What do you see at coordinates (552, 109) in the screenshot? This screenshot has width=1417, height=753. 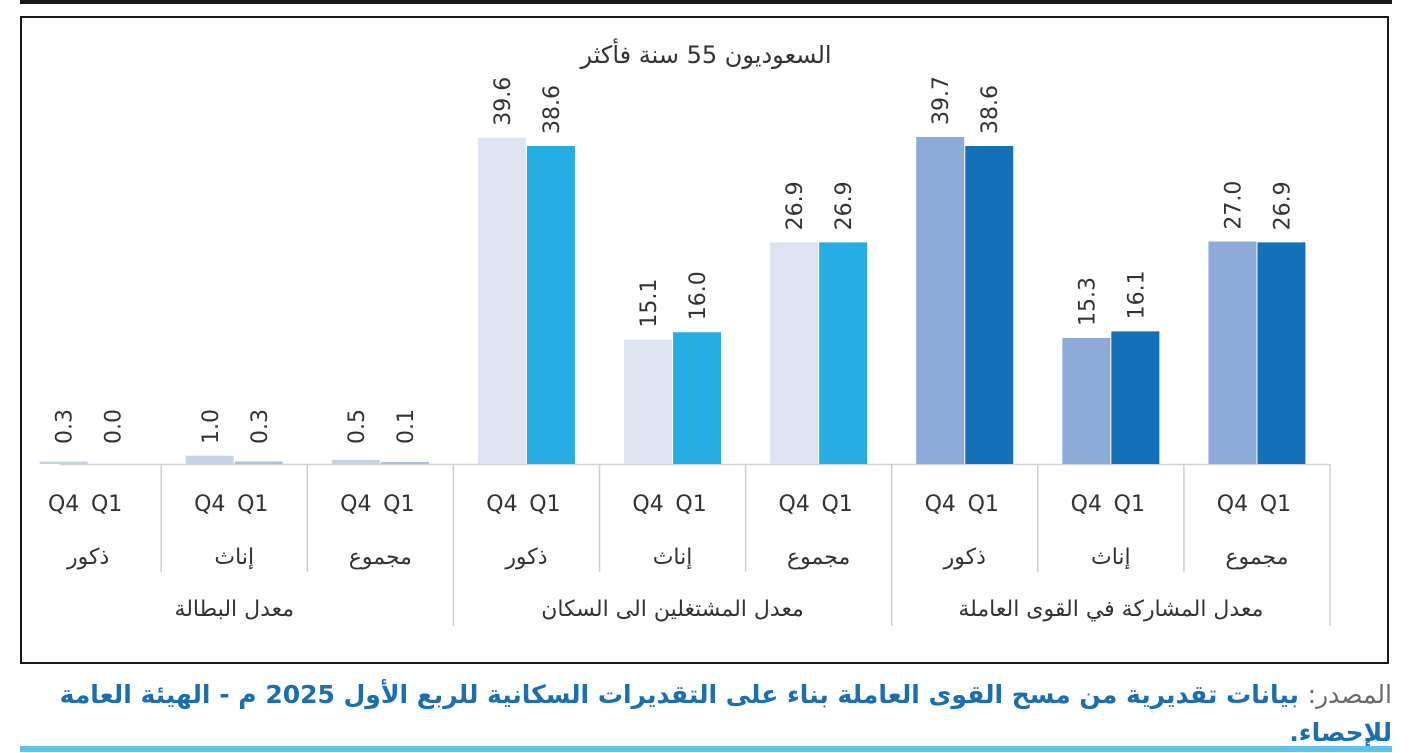 I see `data-label-1-2-q1: 38.6` at bounding box center [552, 109].